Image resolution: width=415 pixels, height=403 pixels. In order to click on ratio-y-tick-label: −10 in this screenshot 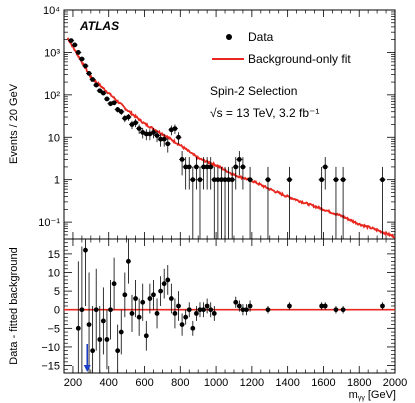, I will do `click(50, 348)`.